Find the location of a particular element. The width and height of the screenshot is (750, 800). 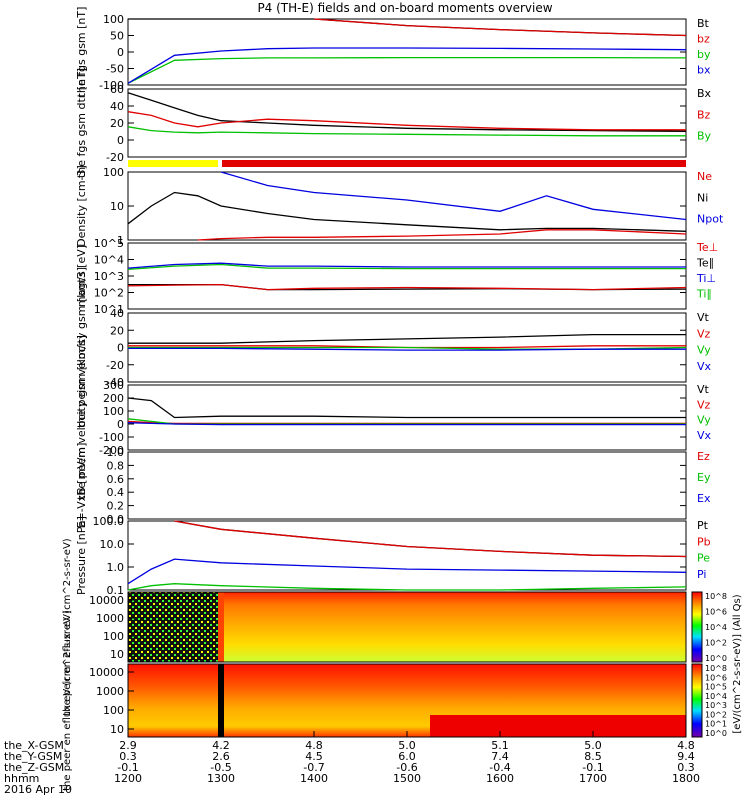

legend-Vy: Vy is located at coordinates (704, 420).